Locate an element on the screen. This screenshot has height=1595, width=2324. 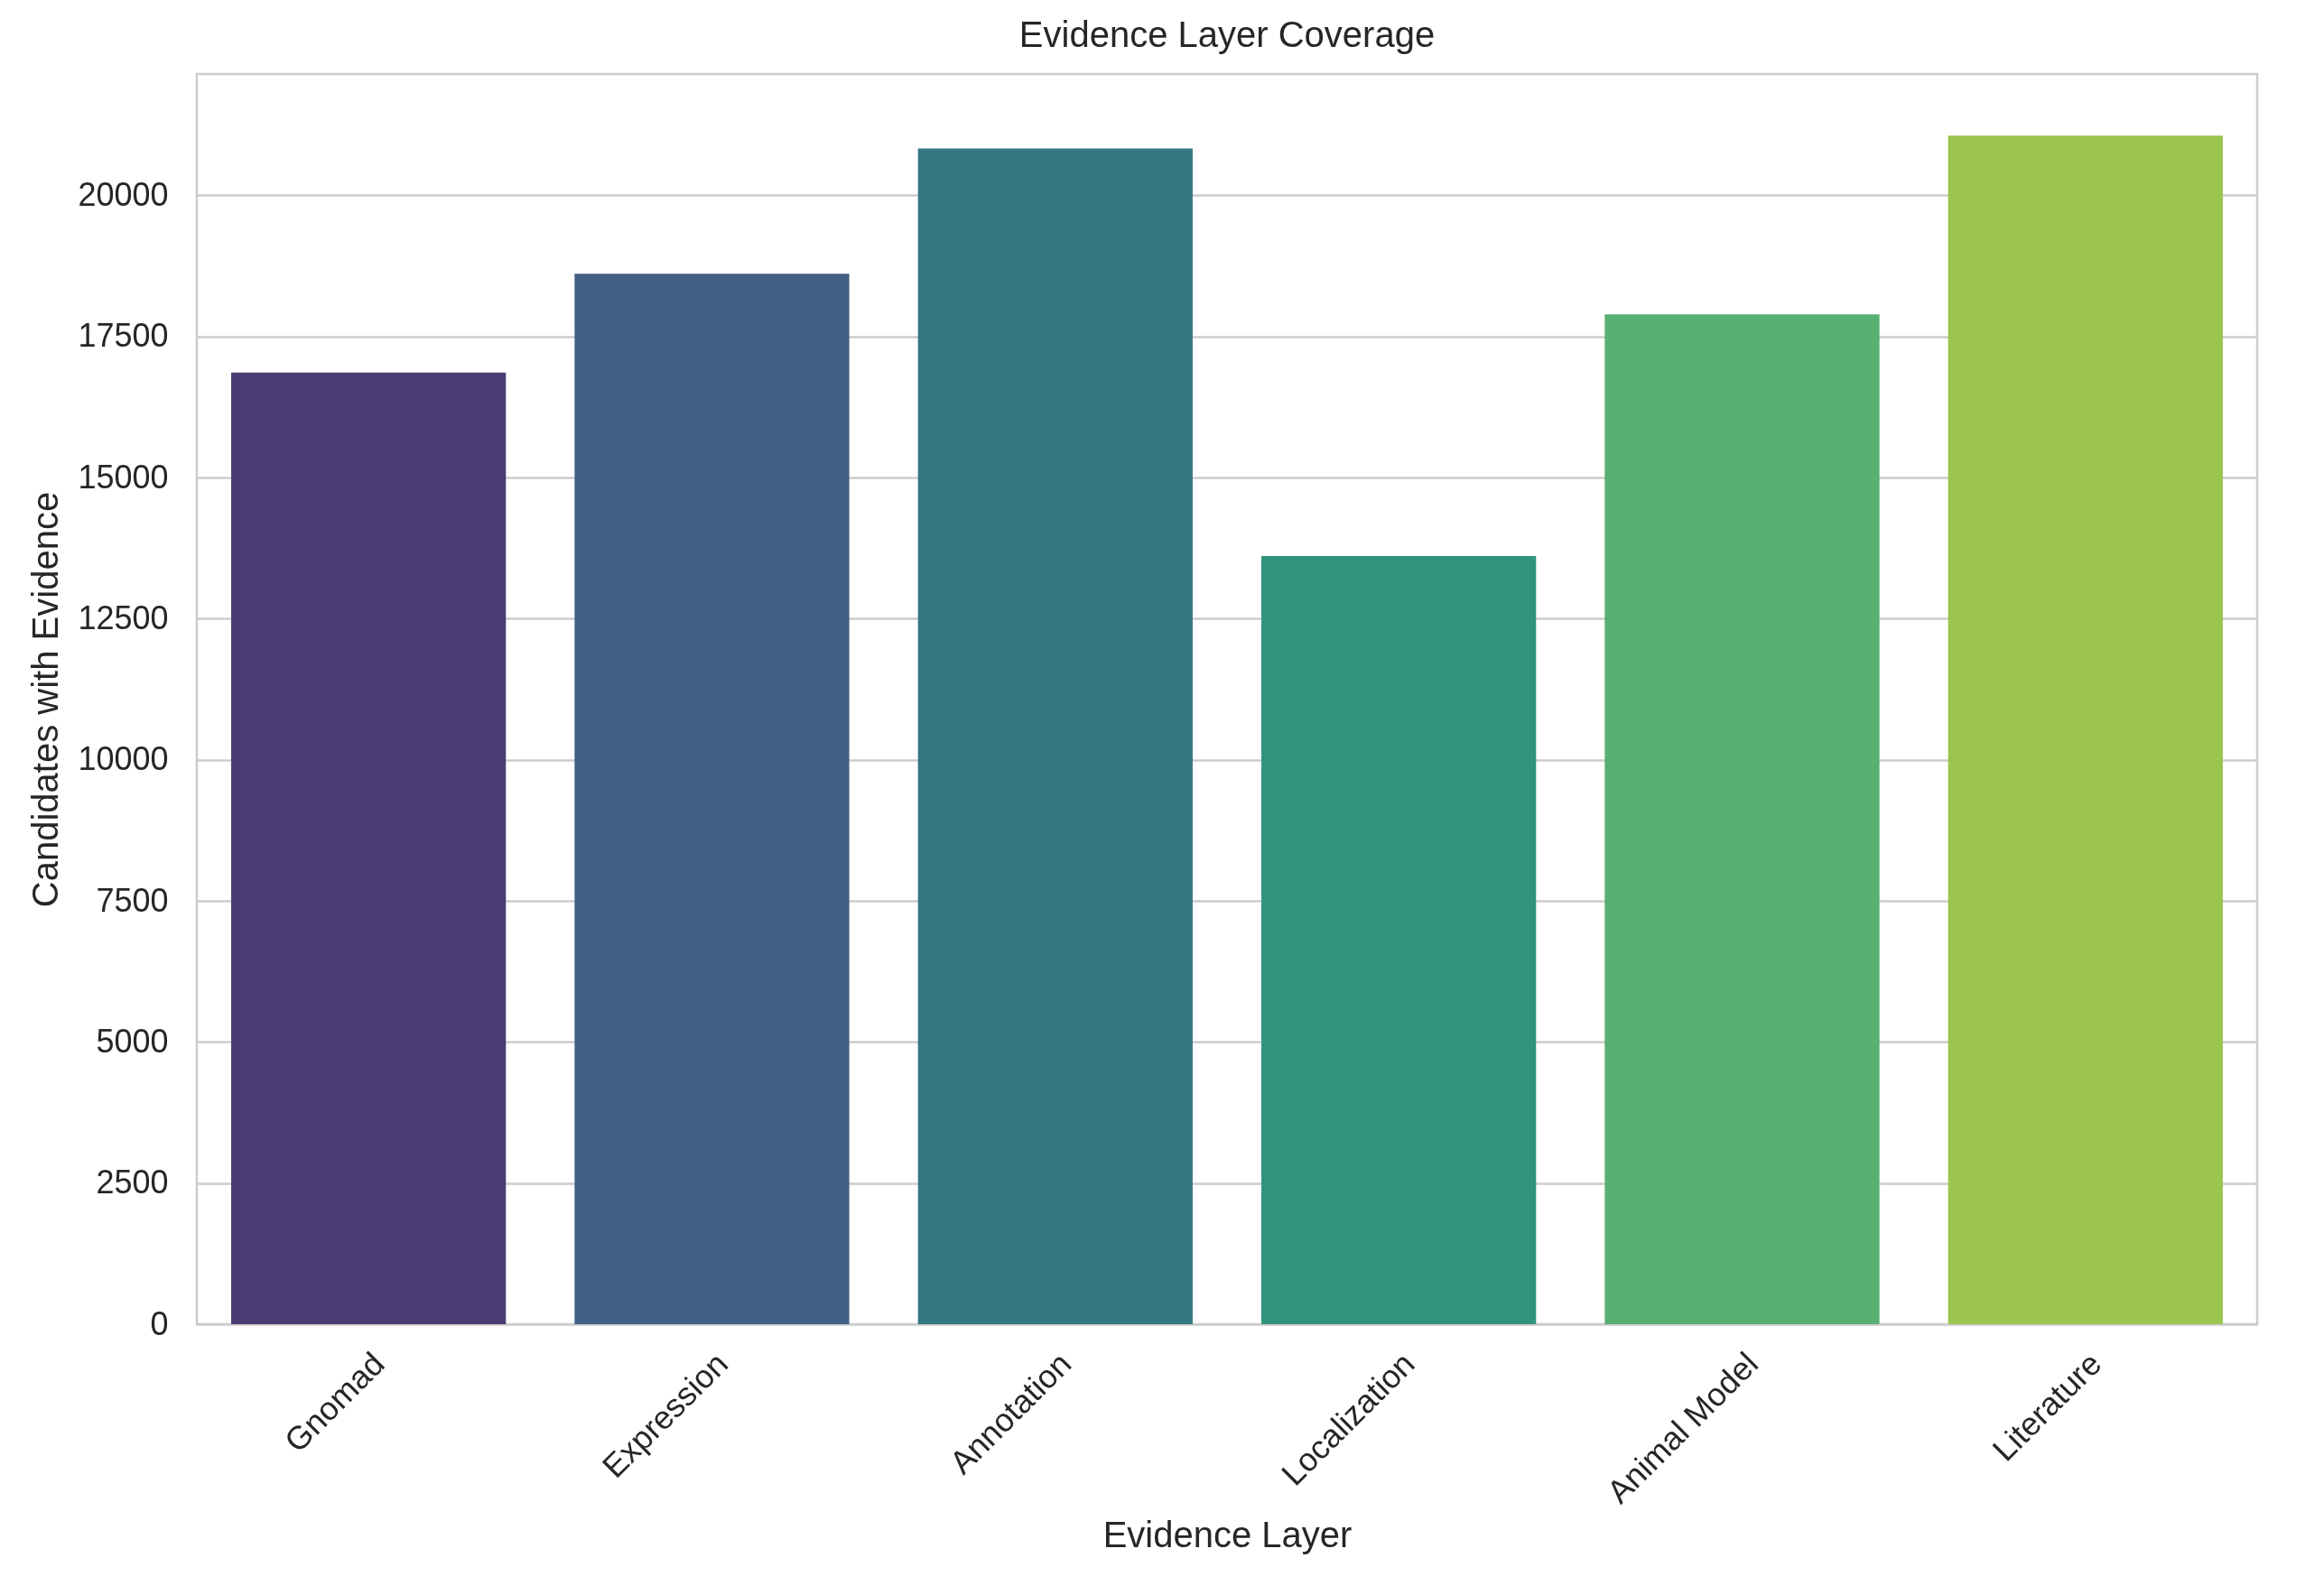
y-tick-label: 0 is located at coordinates (159, 1323).